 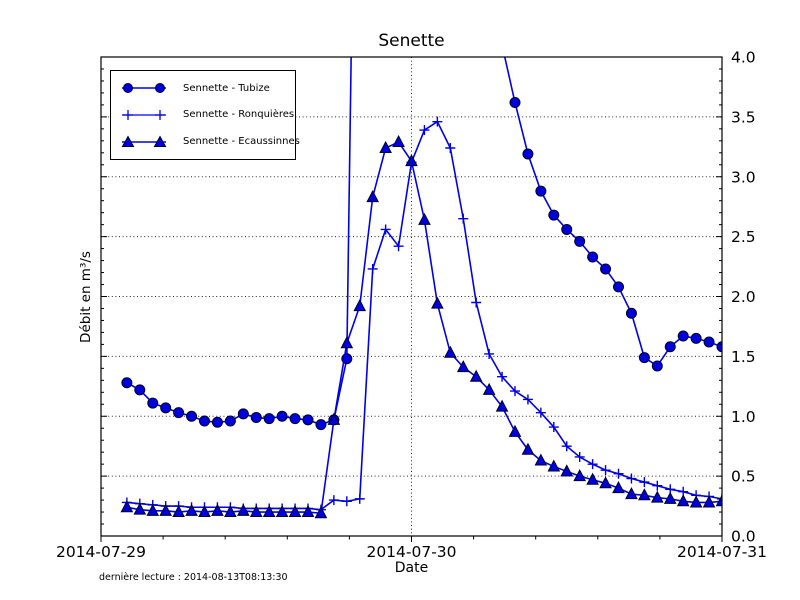 What do you see at coordinates (743, 237) in the screenshot?
I see `y-tick-label: 2.5` at bounding box center [743, 237].